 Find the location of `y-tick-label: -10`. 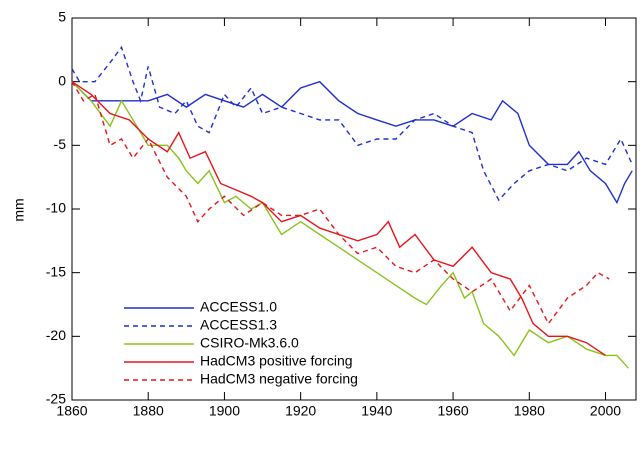

y-tick-label: -10 is located at coordinates (56, 208).